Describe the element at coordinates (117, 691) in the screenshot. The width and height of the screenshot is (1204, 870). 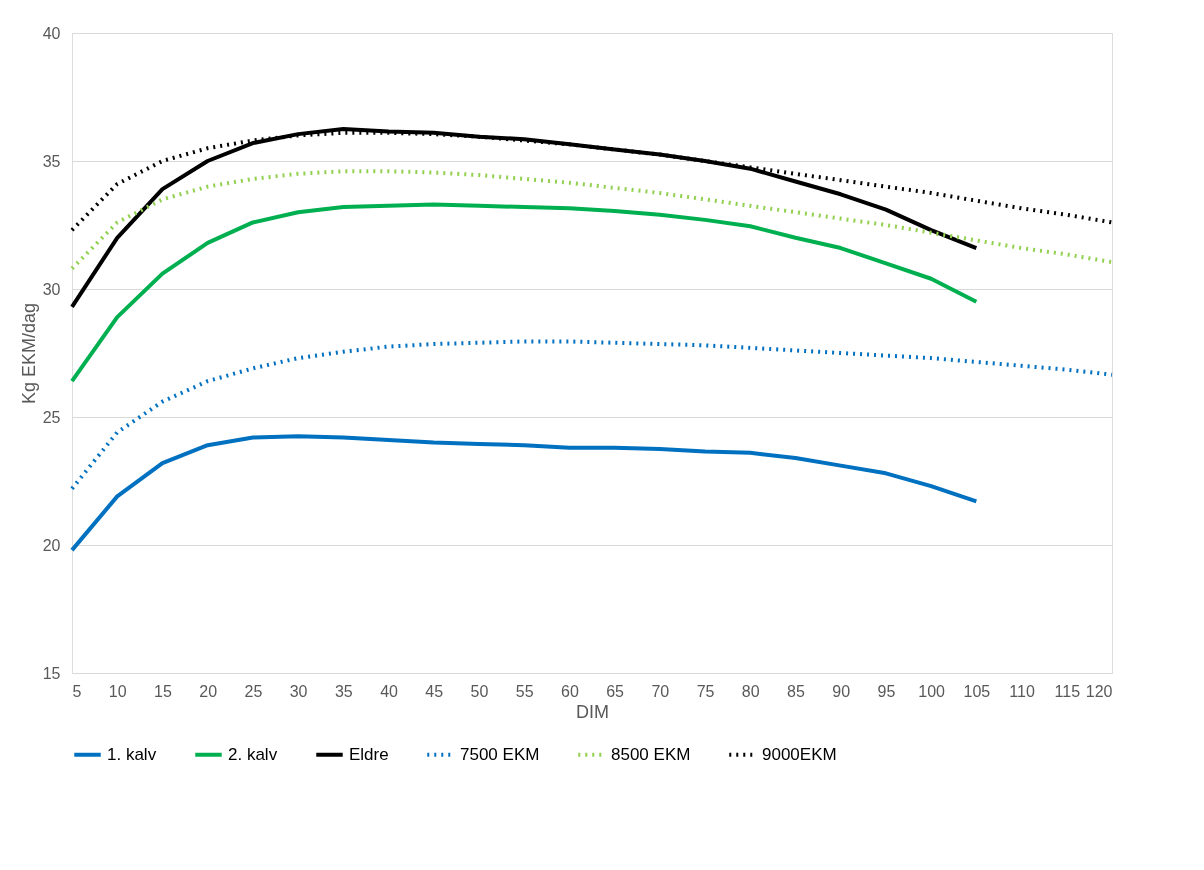
I see `x-tick-label: 10` at that location.